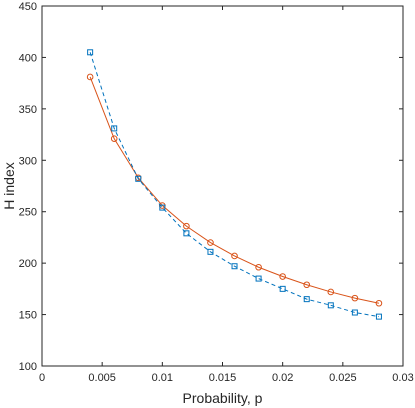  What do you see at coordinates (28, 213) in the screenshot?
I see `y-tick-label: 250` at bounding box center [28, 213].